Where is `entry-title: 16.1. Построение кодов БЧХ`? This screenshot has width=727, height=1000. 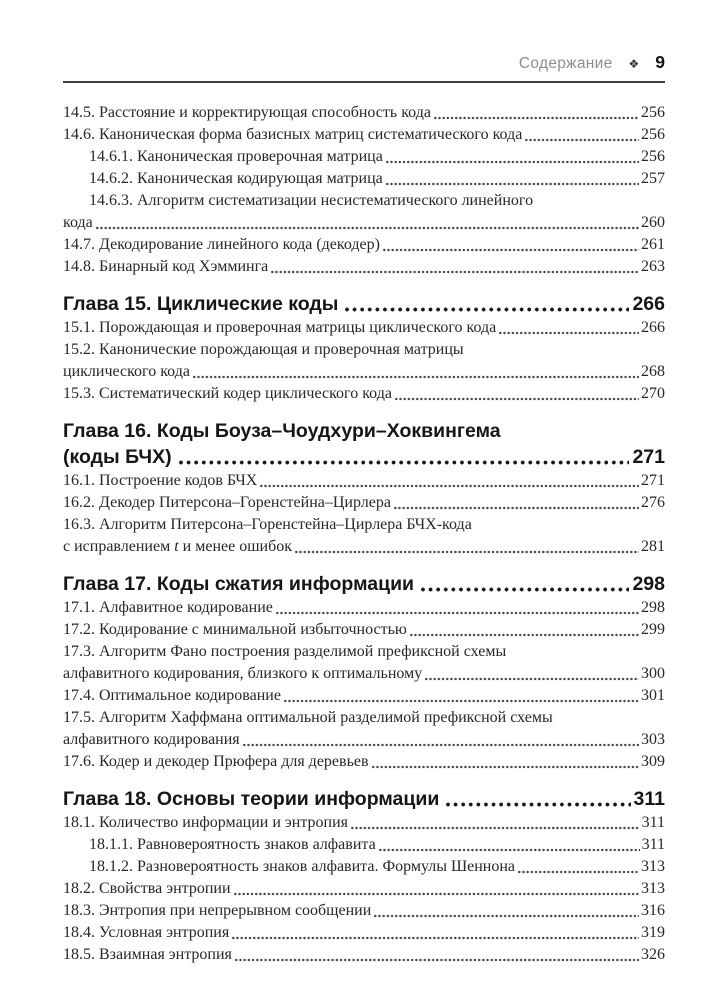
entry-title: 16.1. Построение кодов БЧХ is located at coordinates (160, 480).